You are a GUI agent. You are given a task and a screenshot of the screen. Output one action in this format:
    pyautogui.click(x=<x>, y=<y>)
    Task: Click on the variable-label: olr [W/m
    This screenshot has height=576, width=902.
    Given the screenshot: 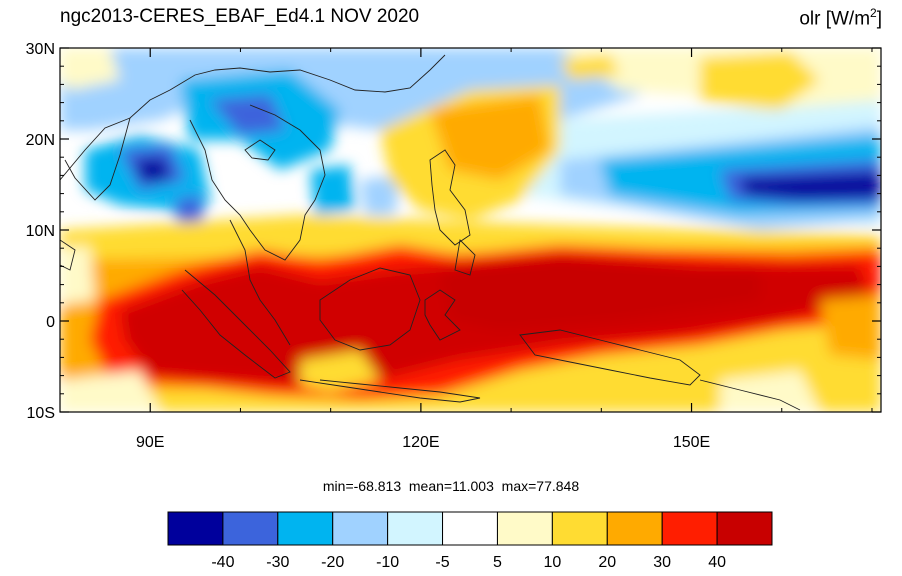 What is the action you would take?
    pyautogui.click(x=835, y=19)
    